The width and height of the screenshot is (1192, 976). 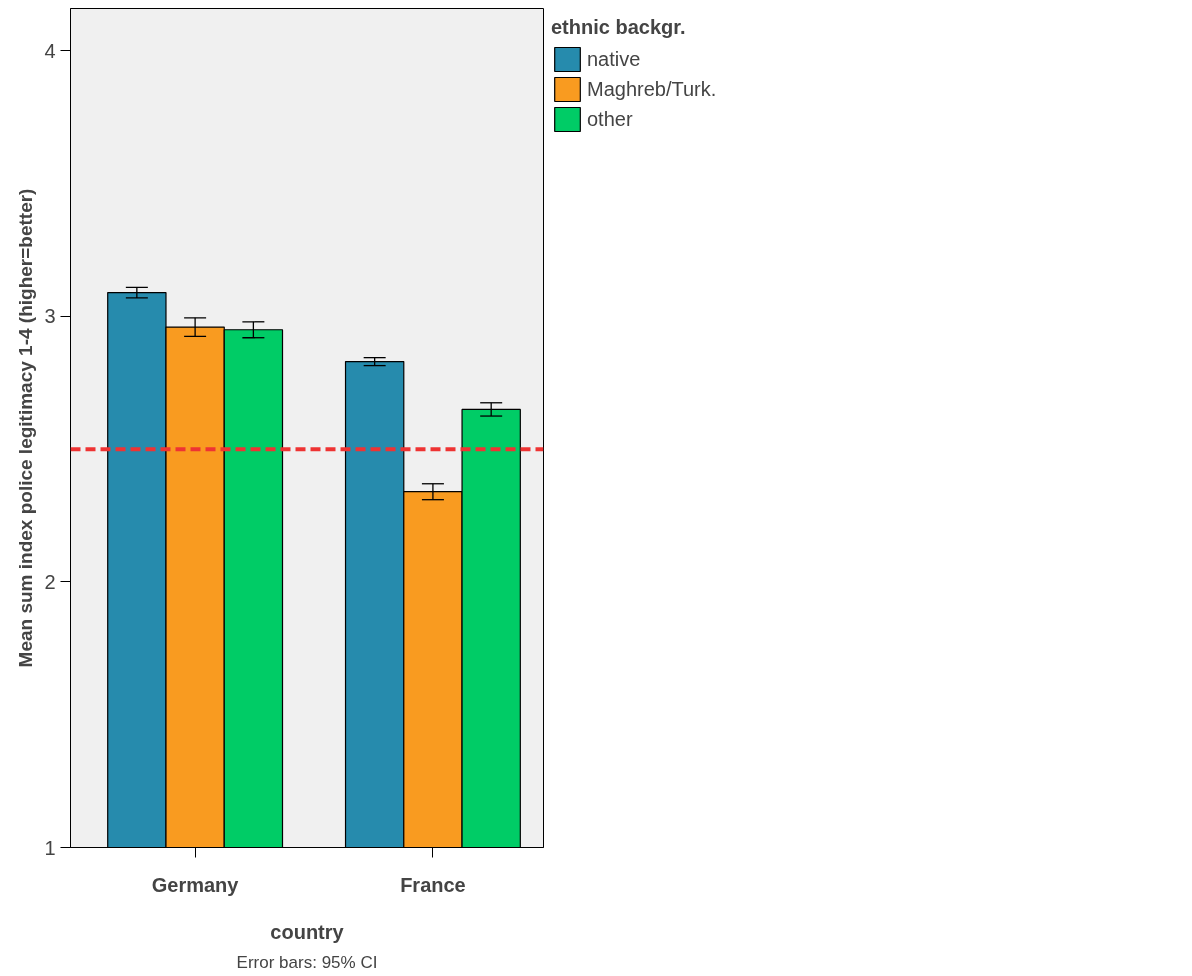 I want to click on y-tick-label: 4, so click(x=50, y=50).